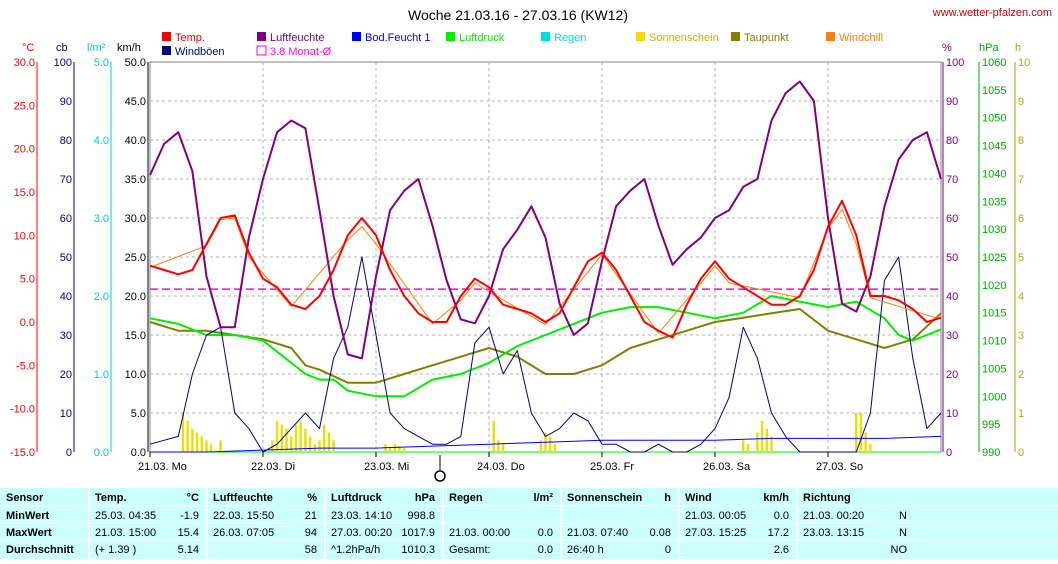 The width and height of the screenshot is (1058, 564). Describe the element at coordinates (66, 102) in the screenshot. I see `tick-label-cb: 90` at that location.